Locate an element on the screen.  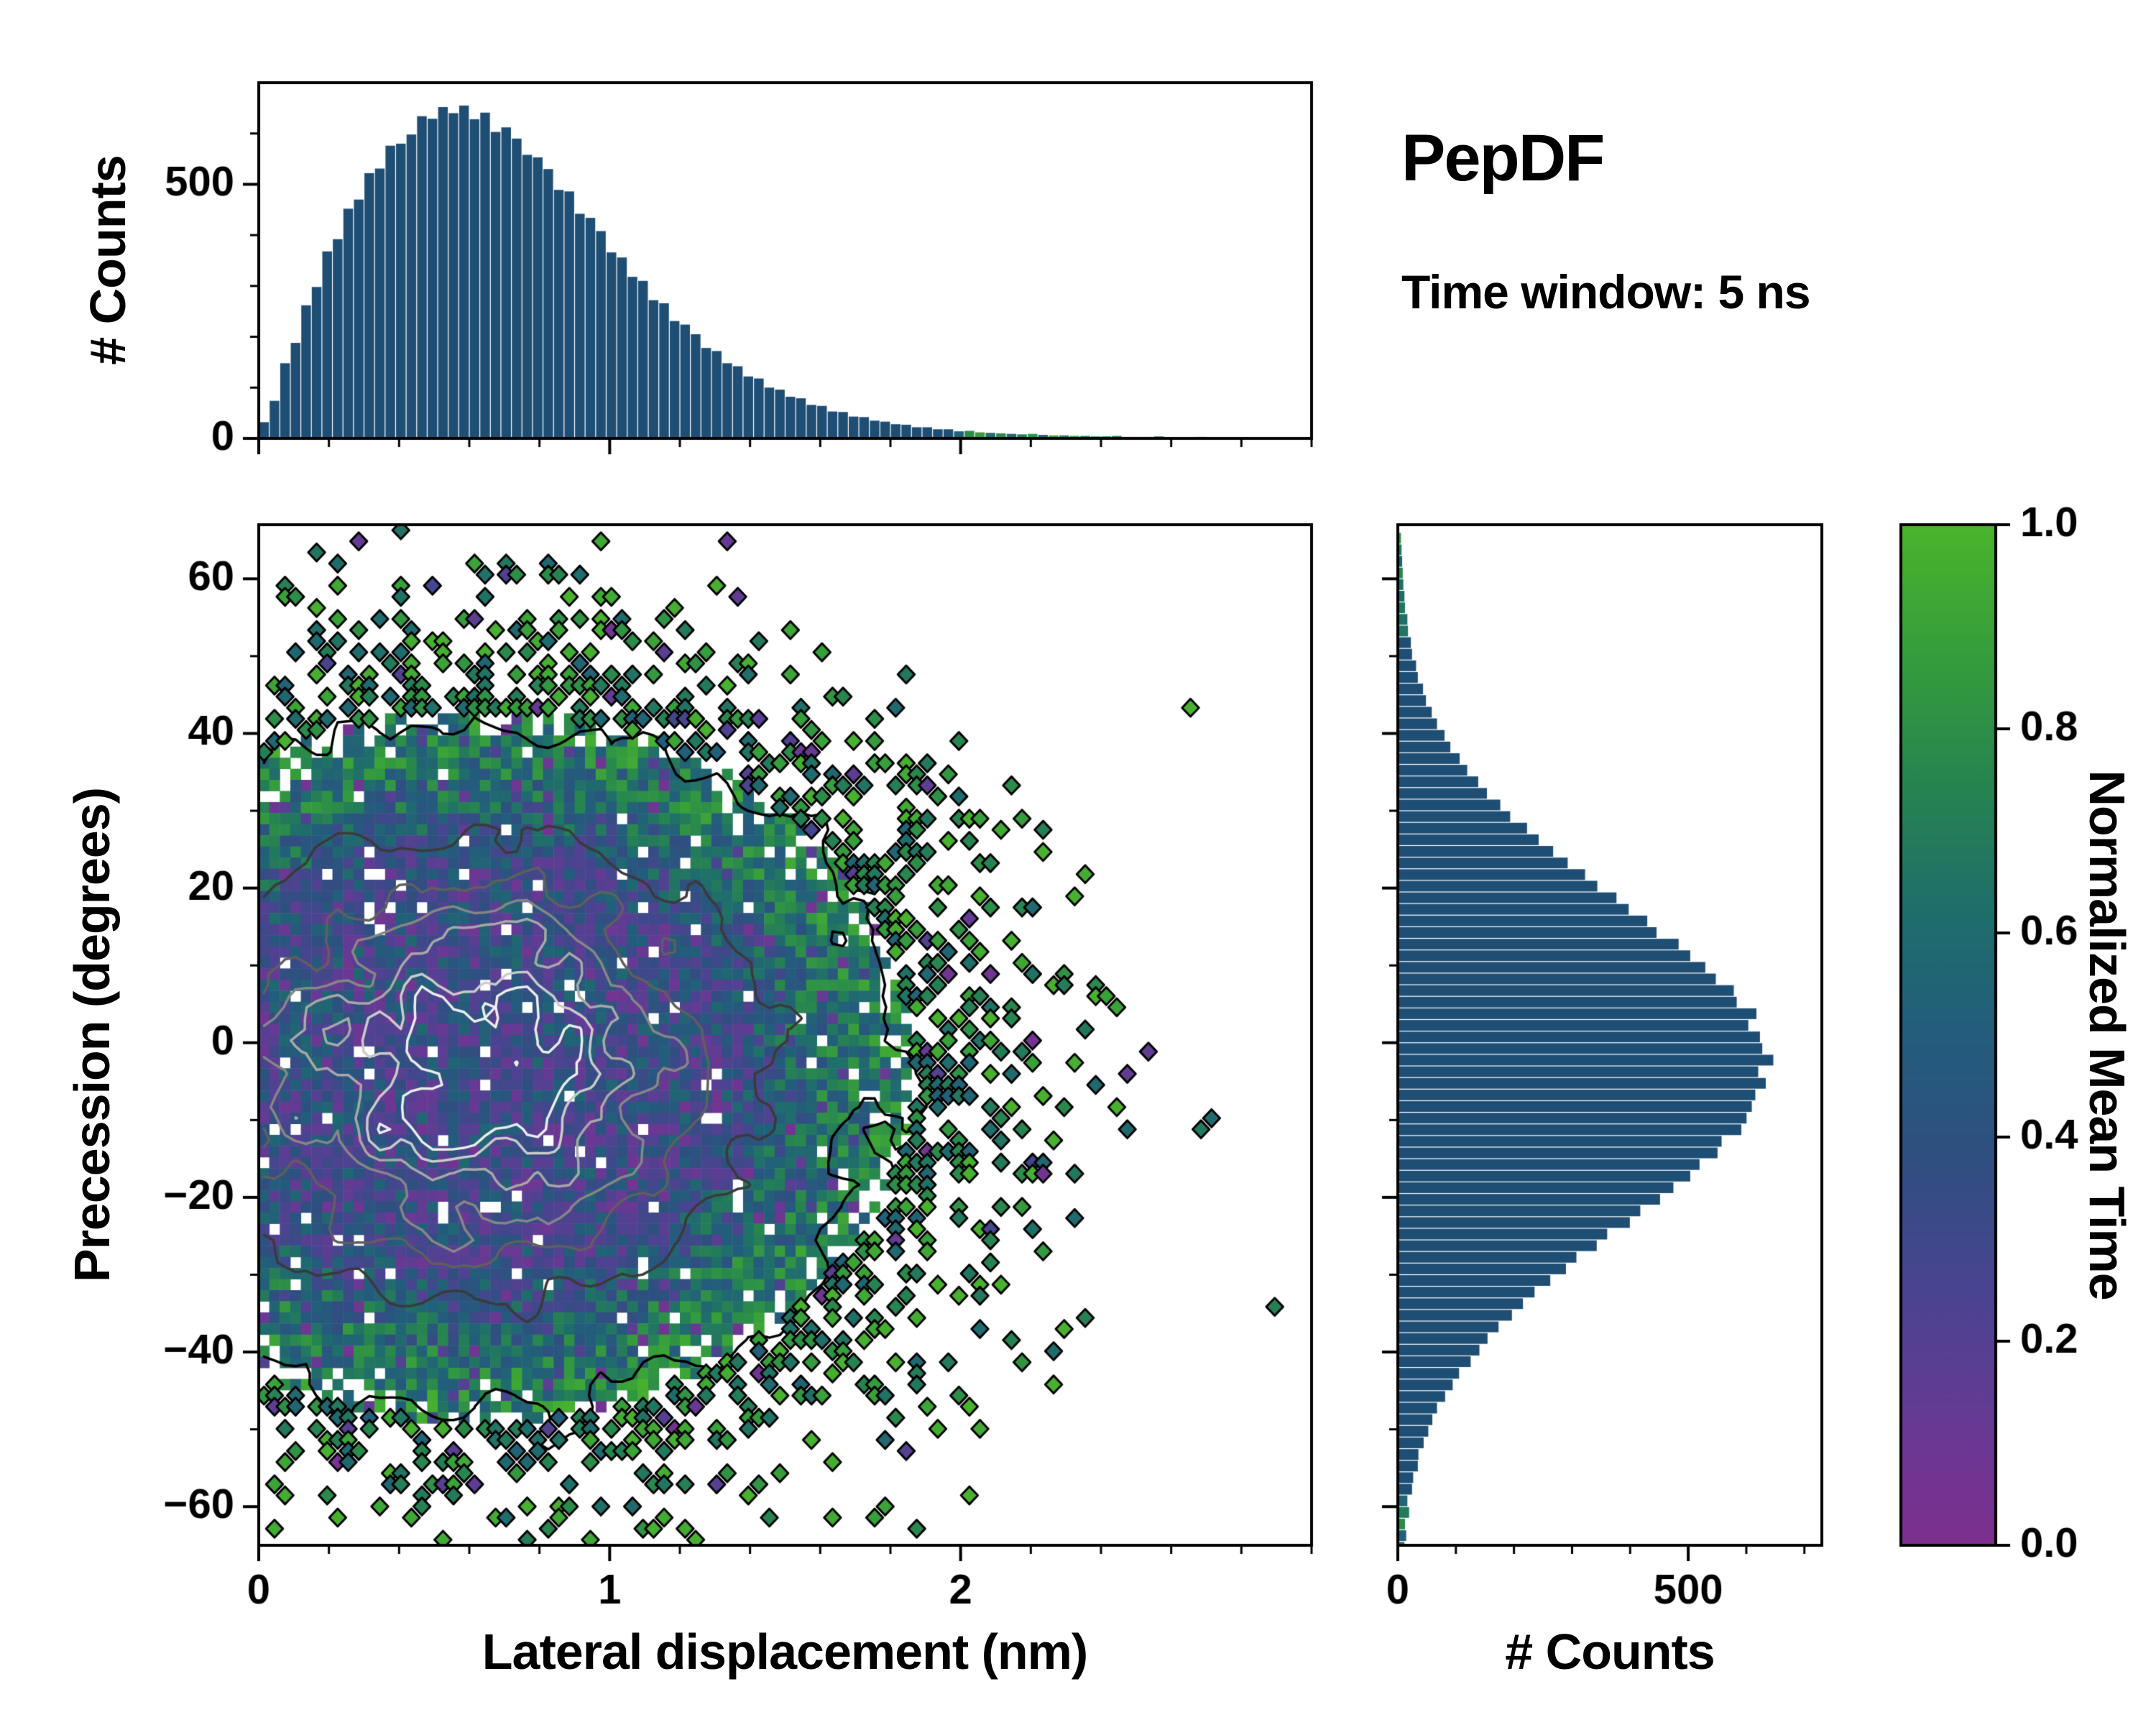
figure-title: PepDF is located at coordinates (1503, 158).